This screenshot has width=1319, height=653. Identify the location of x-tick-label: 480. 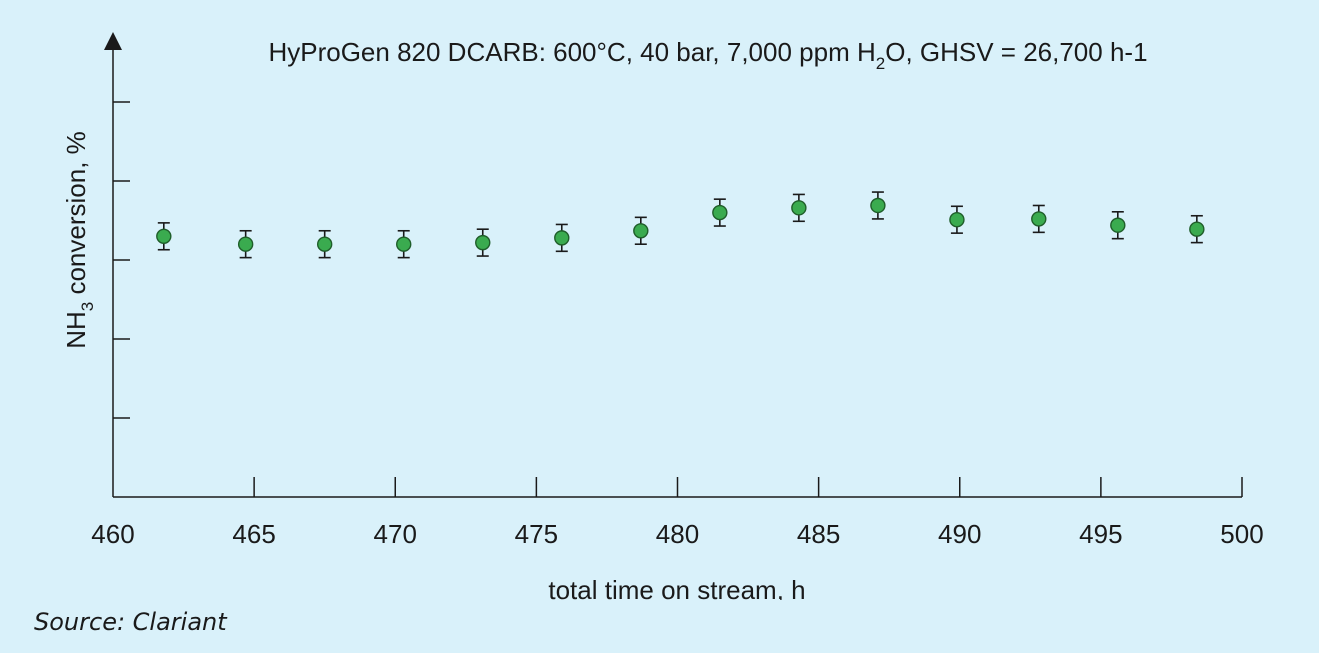
(677, 534).